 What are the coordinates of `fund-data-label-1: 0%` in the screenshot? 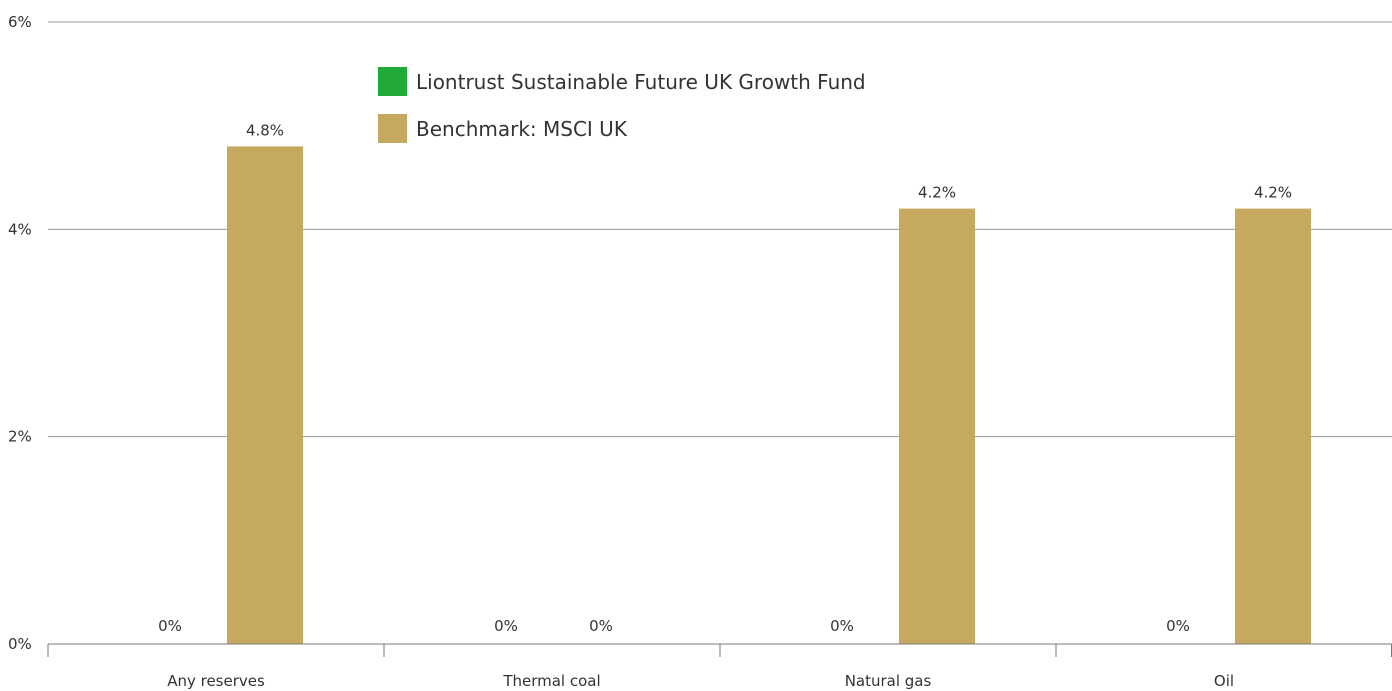 It's located at (506, 626).